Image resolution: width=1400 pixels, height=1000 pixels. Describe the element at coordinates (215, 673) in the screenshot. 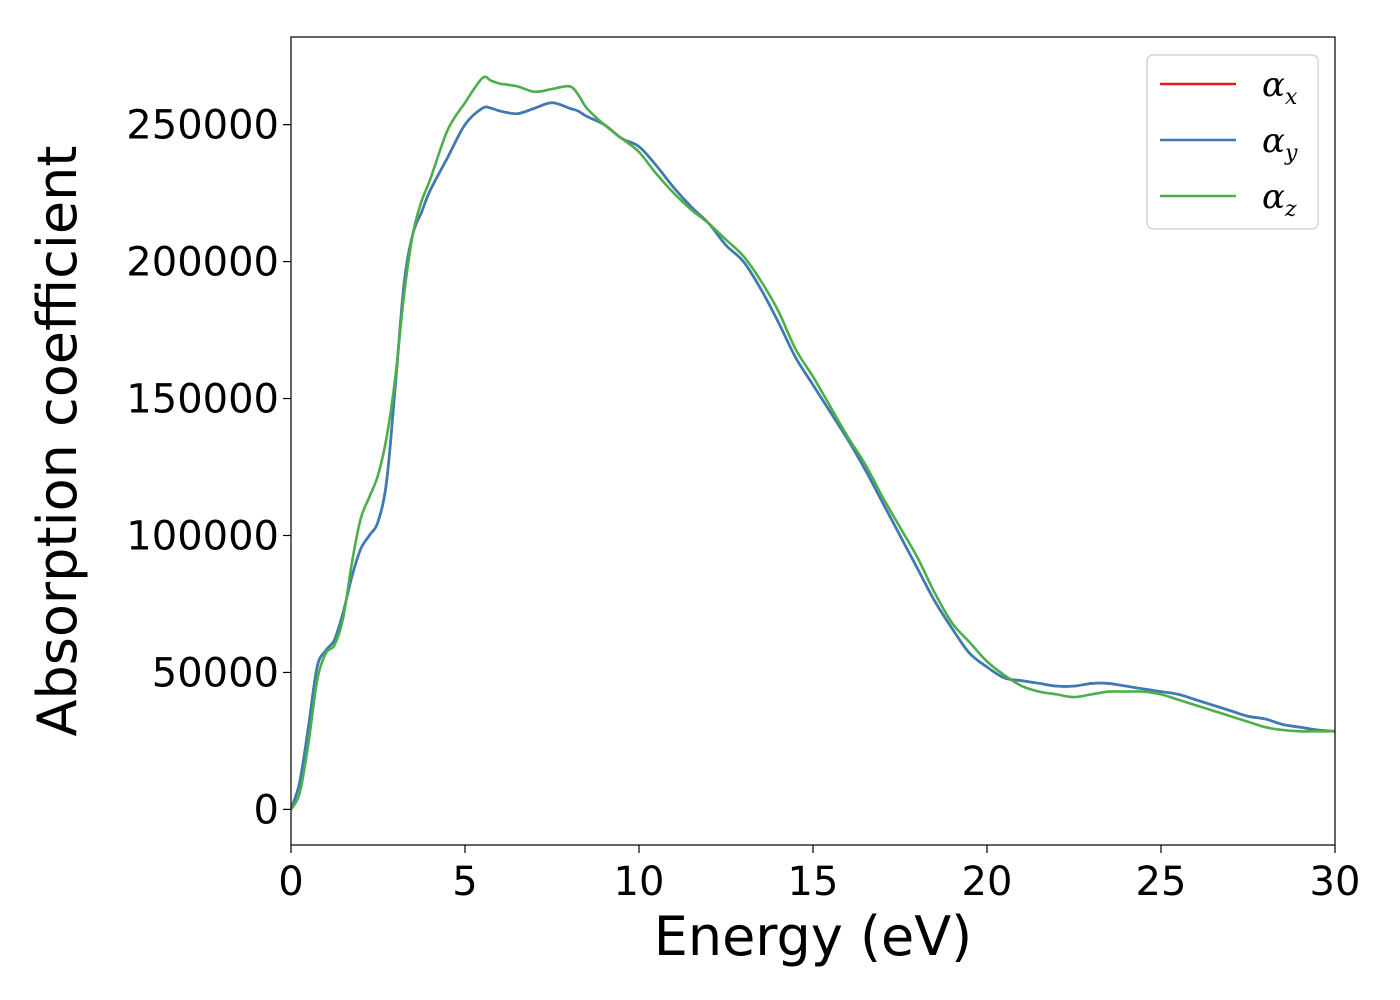

I see `y-tick-label: 50000` at that location.